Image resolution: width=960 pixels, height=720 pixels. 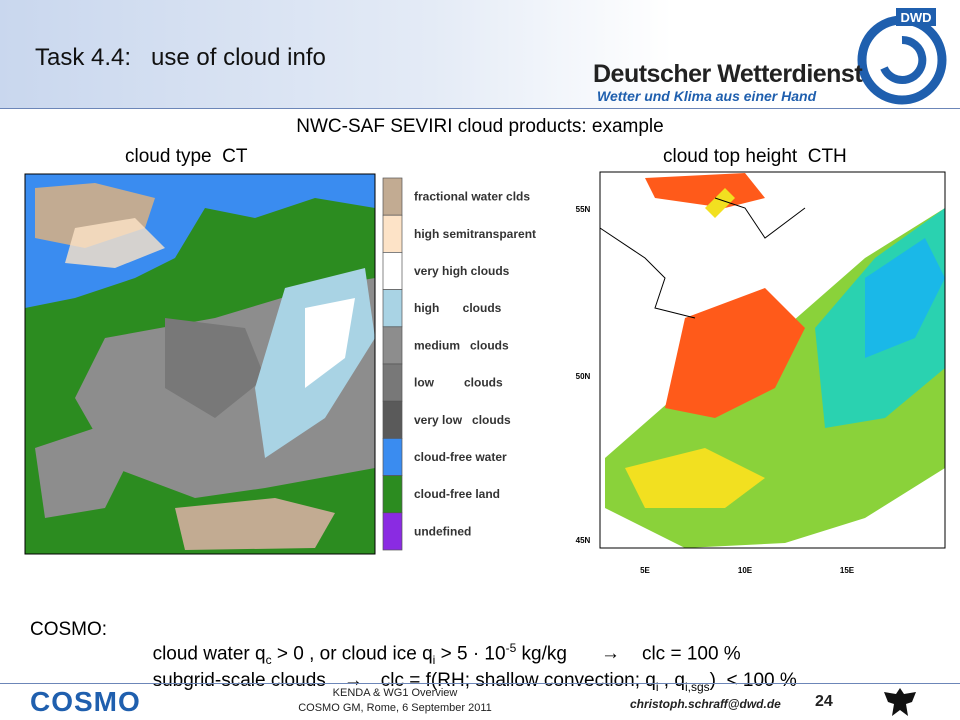 What do you see at coordinates (209, 654) in the screenshot?
I see `text: cloud water q` at bounding box center [209, 654].